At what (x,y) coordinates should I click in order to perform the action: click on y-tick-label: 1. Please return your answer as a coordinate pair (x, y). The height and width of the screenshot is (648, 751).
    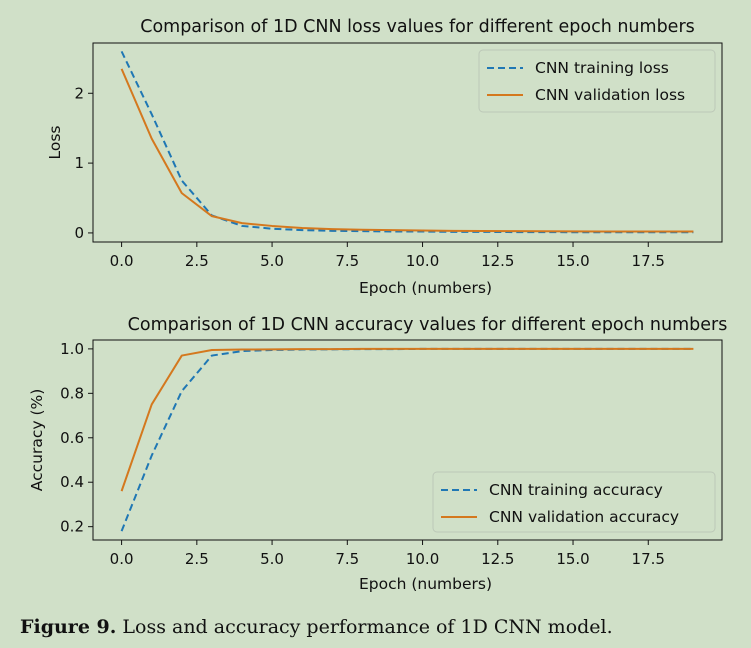
    Looking at the image, I should click on (79, 163).